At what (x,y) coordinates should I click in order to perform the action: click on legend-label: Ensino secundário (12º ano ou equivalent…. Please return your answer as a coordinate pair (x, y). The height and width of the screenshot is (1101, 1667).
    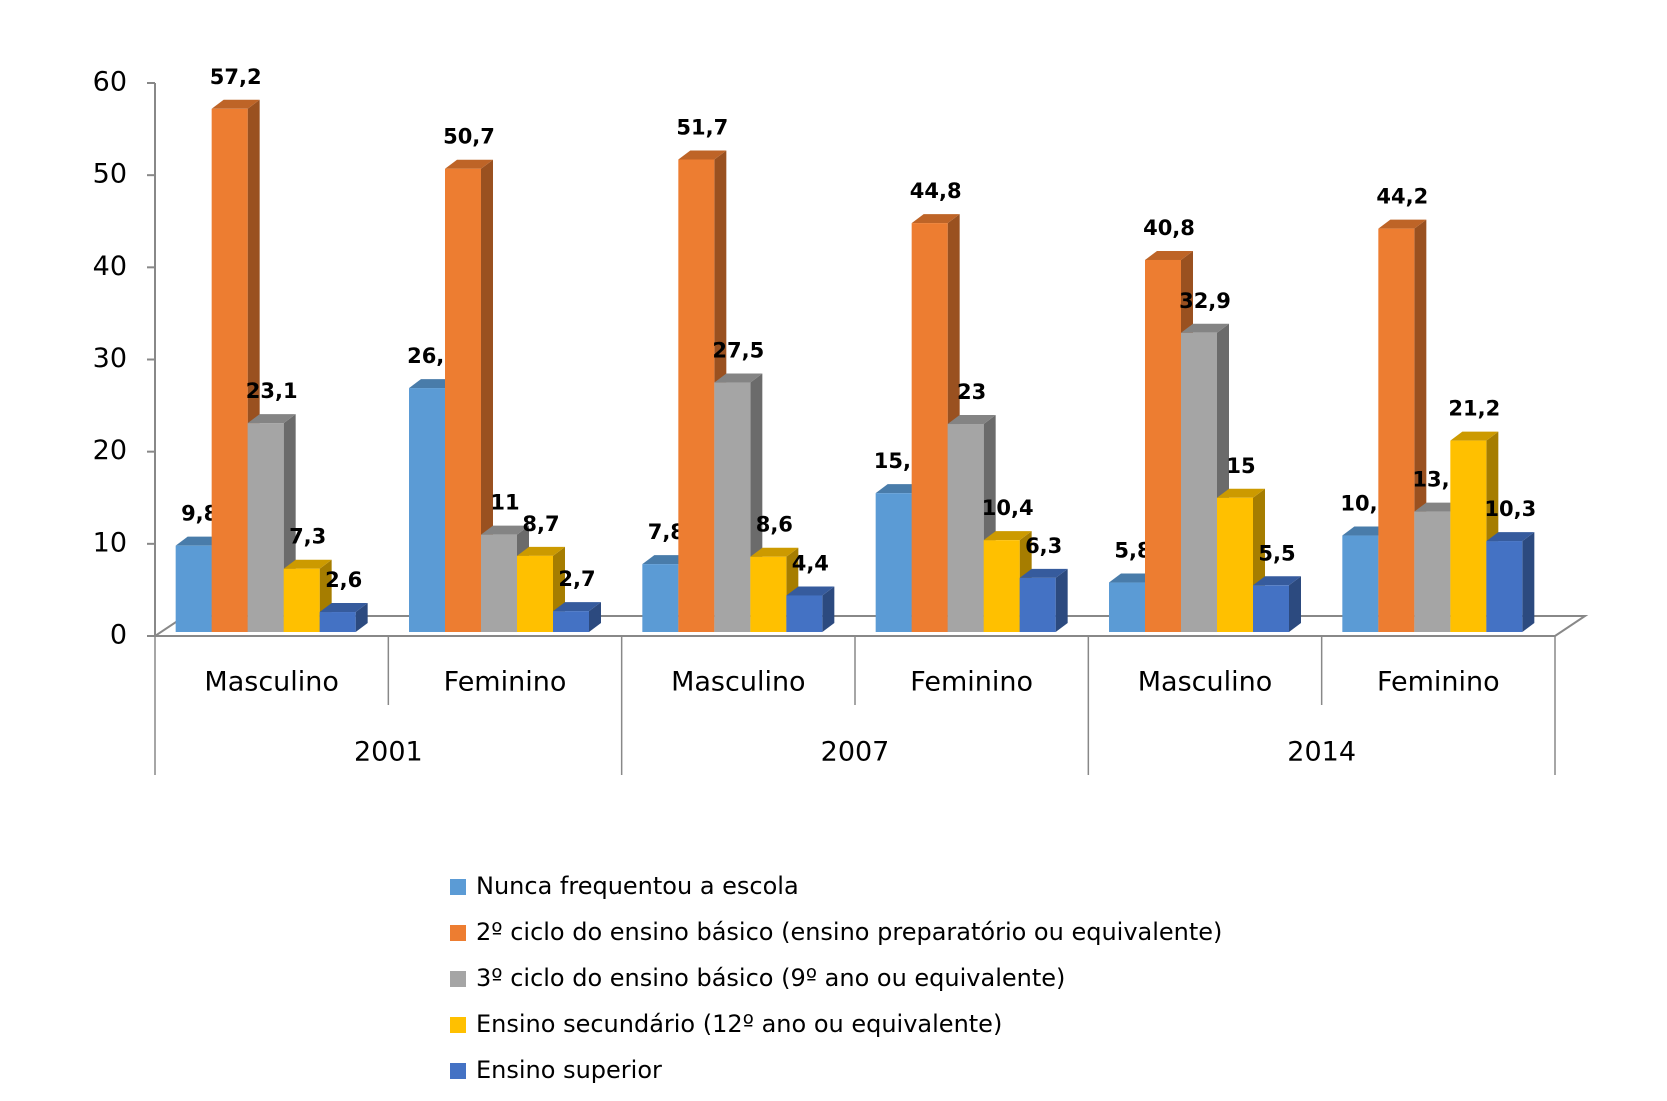
    Looking at the image, I should click on (739, 1024).